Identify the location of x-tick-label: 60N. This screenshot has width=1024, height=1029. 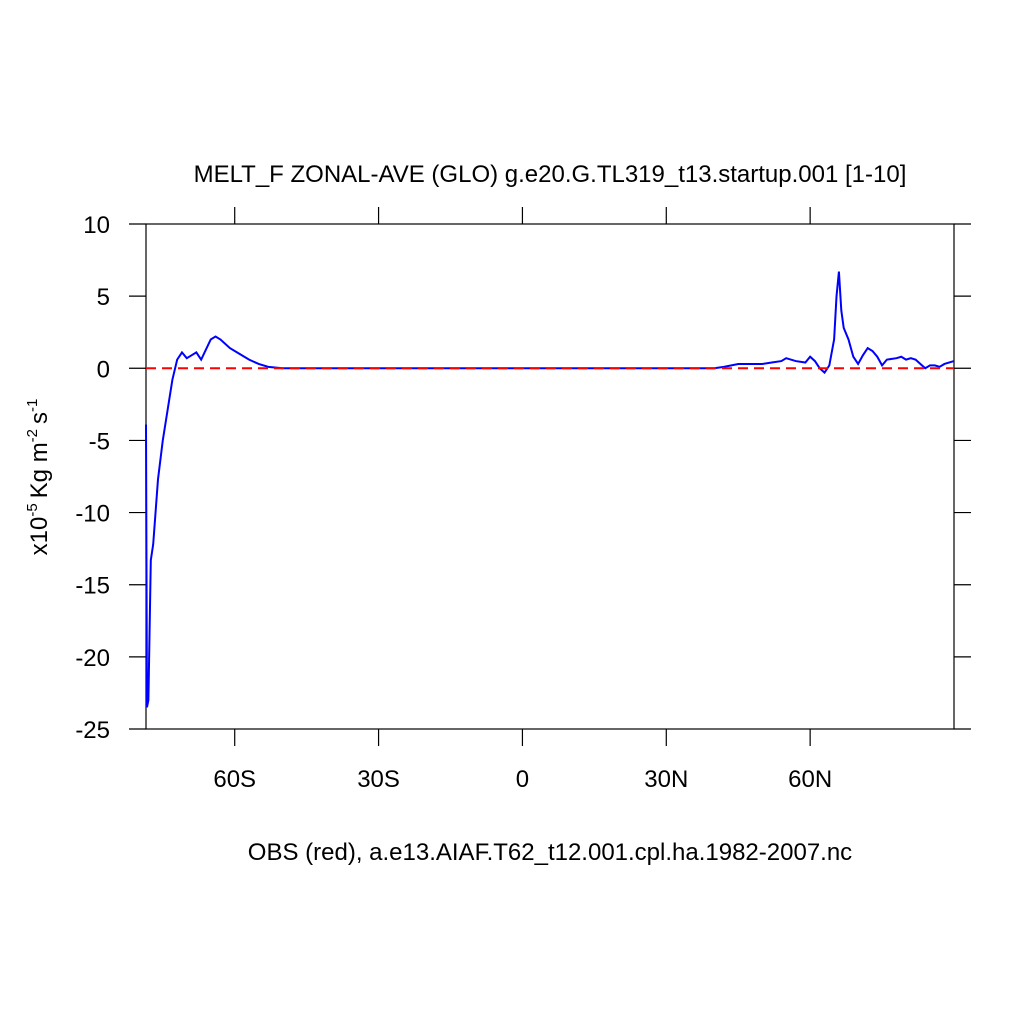
(810, 779).